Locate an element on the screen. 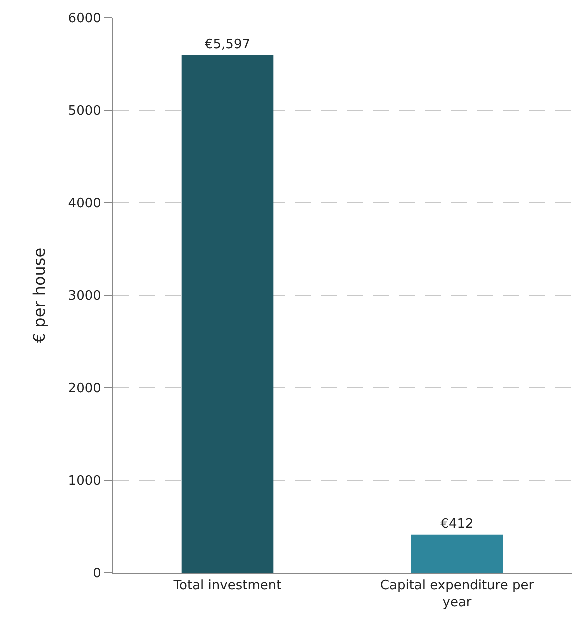  y-tick-label: 2000 is located at coordinates (85, 389).